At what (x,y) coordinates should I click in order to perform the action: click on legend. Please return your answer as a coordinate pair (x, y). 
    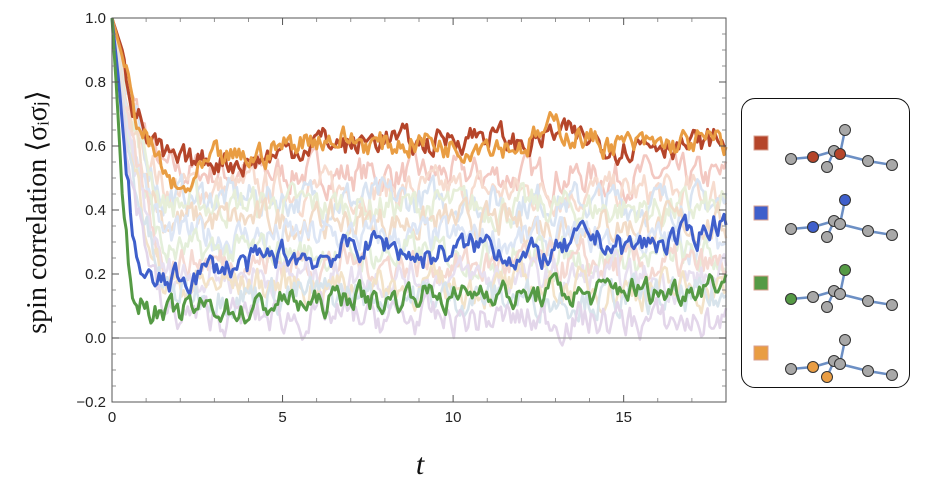
    Looking at the image, I should click on (825, 243).